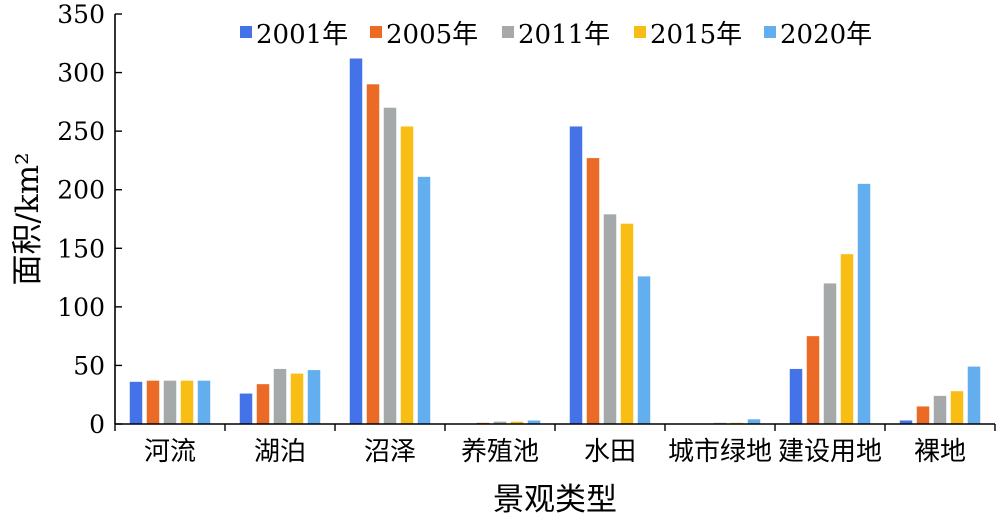  I want to click on x-category-label: 养殖池, so click(500, 452).